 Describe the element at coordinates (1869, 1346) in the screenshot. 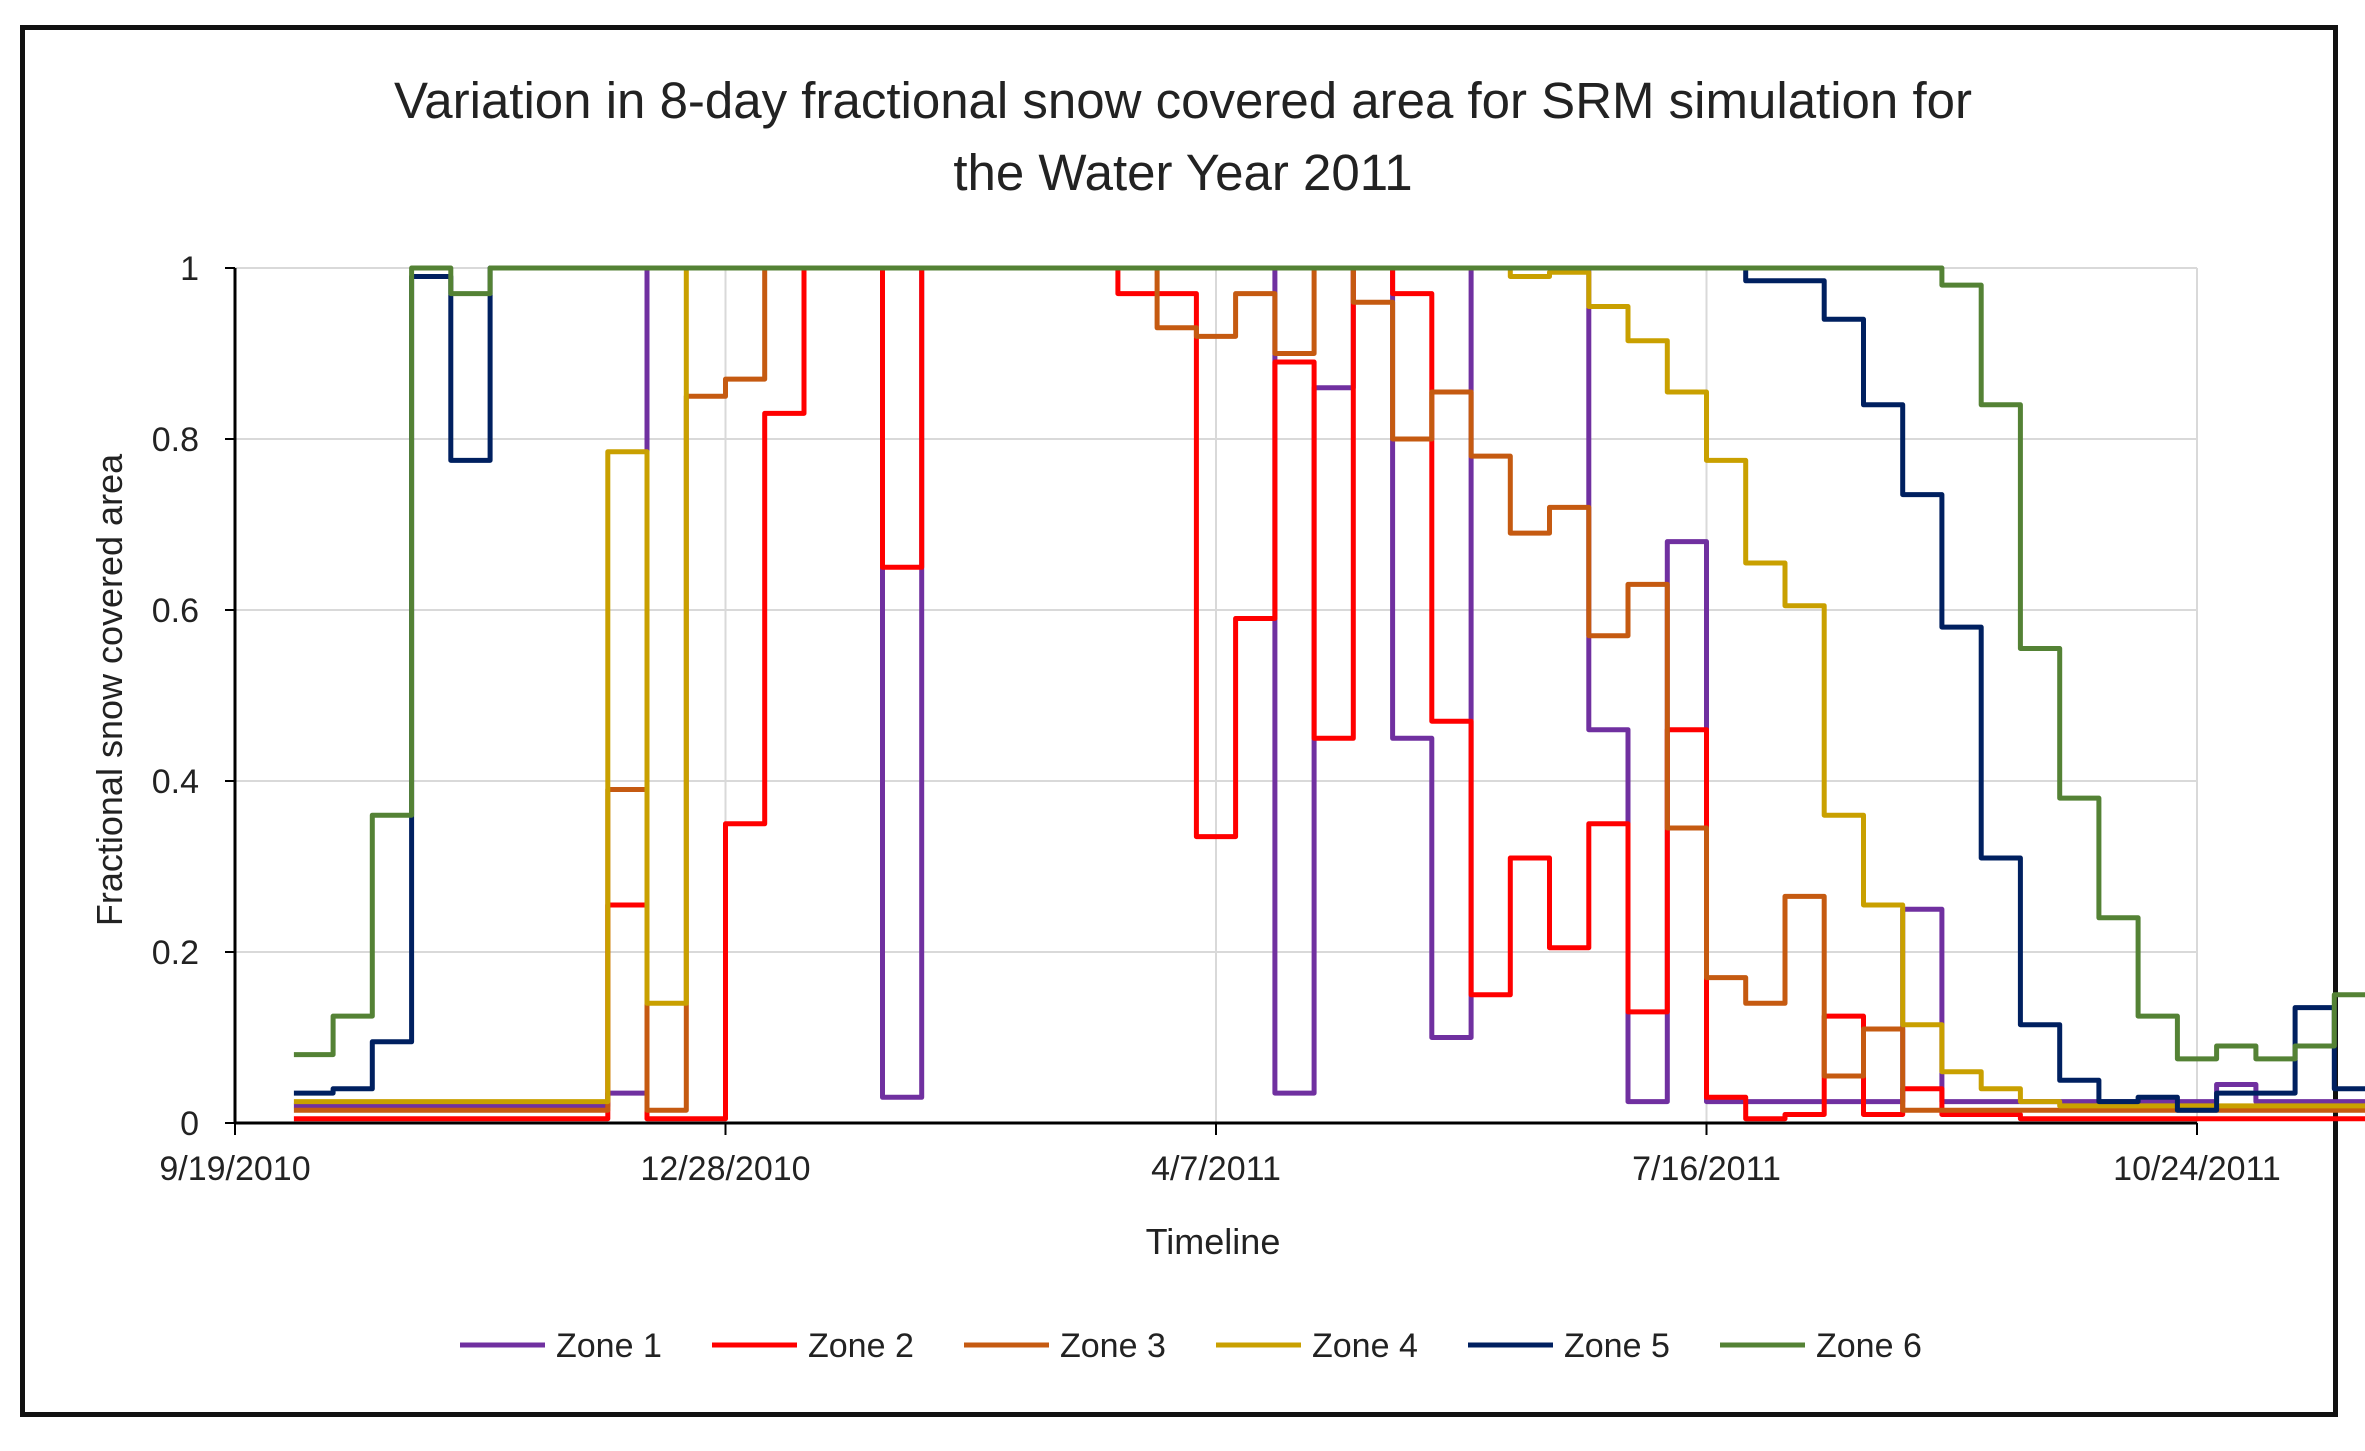

I see `legend-label-zone-6: Zone 6` at that location.